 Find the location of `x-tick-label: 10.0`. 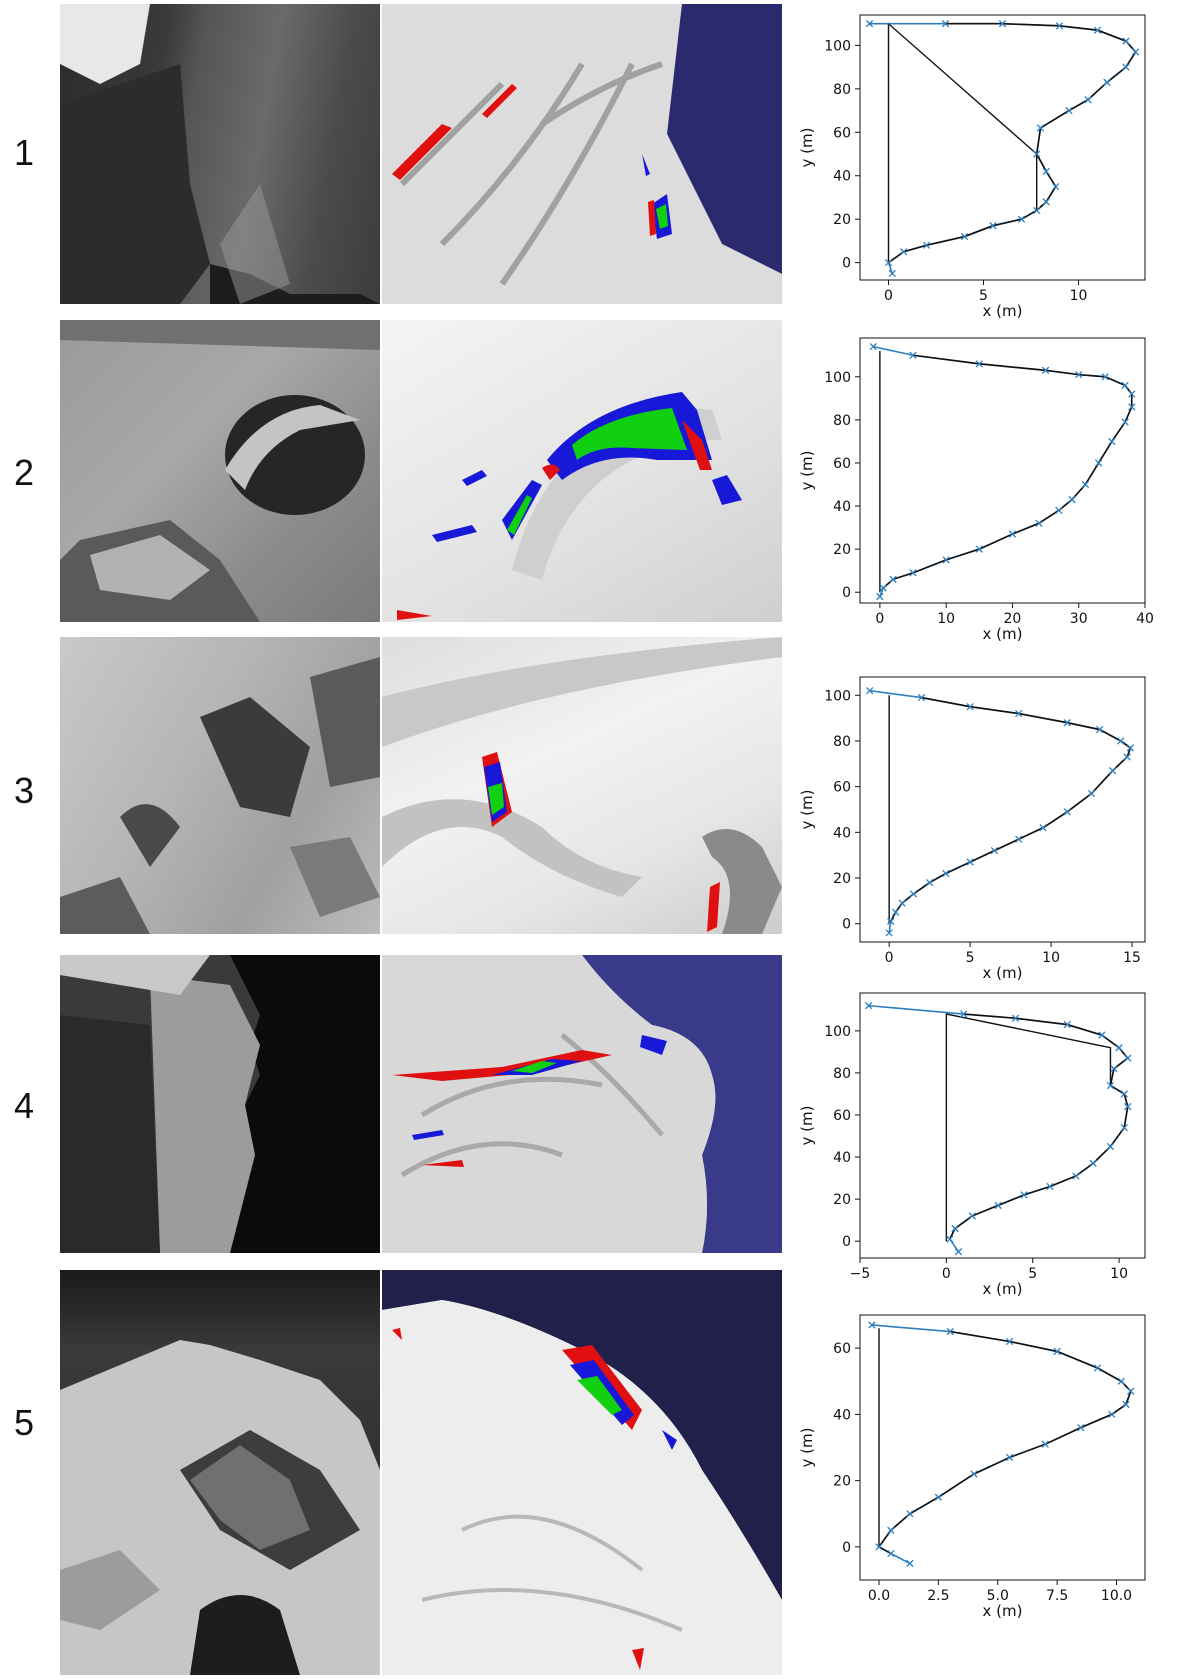

x-tick-label: 10.0 is located at coordinates (1116, 1596).